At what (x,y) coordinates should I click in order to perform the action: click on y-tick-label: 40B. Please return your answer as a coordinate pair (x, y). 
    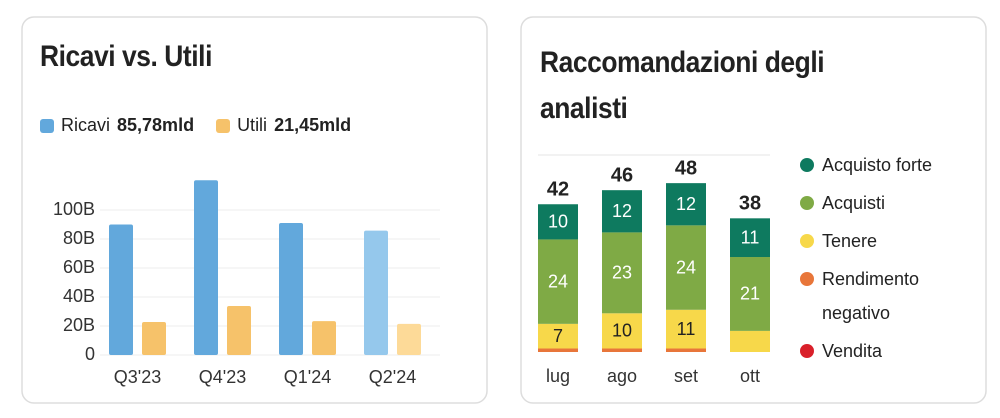
    Looking at the image, I should click on (79, 296).